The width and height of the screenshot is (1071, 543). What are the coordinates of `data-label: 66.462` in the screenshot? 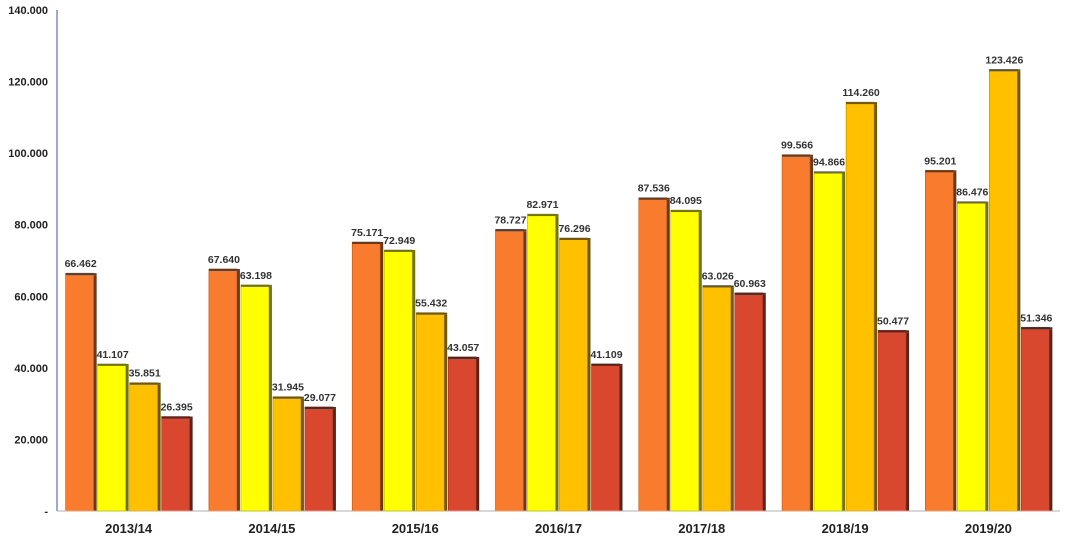 It's located at (81, 264).